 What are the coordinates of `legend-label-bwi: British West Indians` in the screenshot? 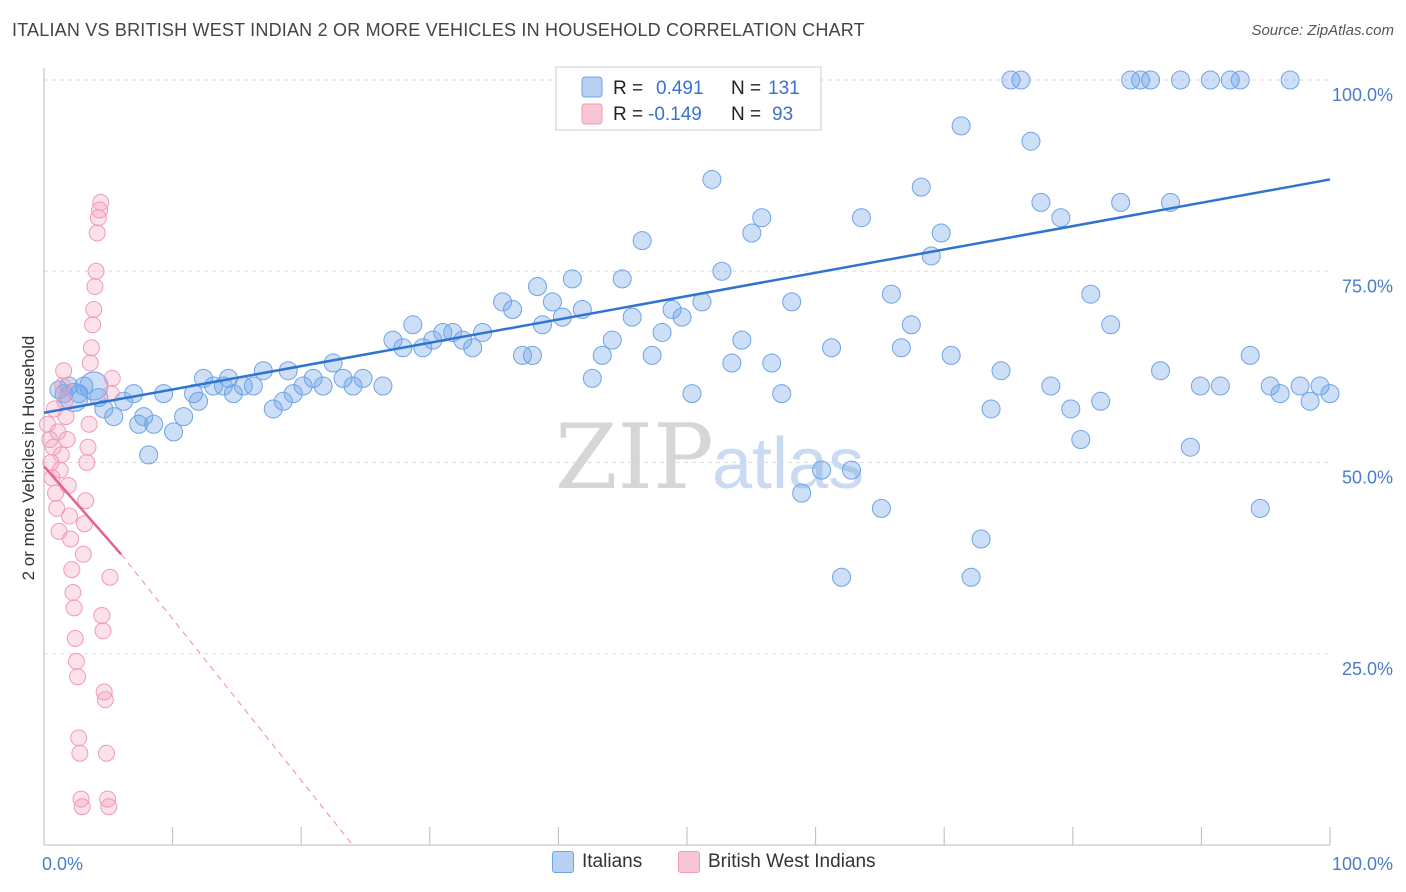 It's located at (792, 861).